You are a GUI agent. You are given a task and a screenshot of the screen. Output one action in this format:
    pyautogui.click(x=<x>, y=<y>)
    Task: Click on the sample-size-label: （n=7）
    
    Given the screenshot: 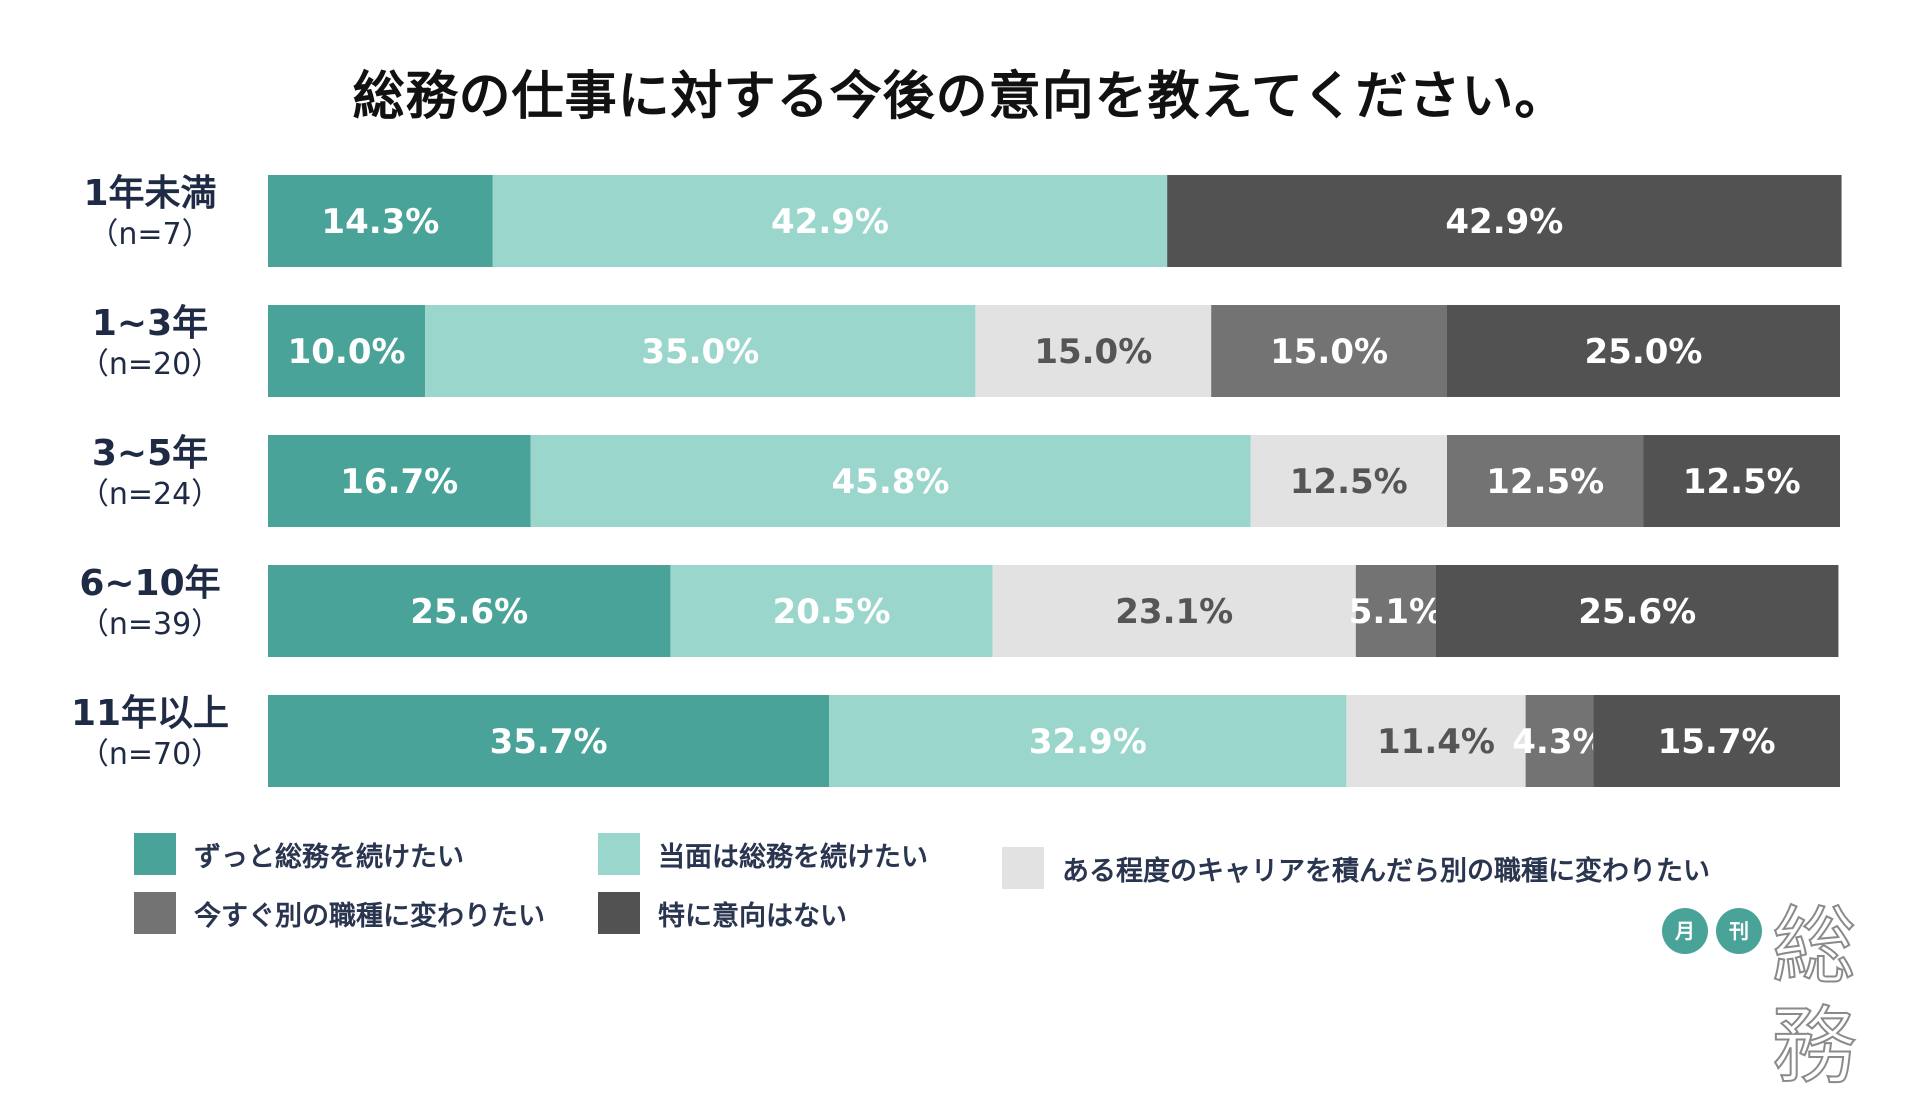 What is the action you would take?
    pyautogui.click(x=150, y=234)
    